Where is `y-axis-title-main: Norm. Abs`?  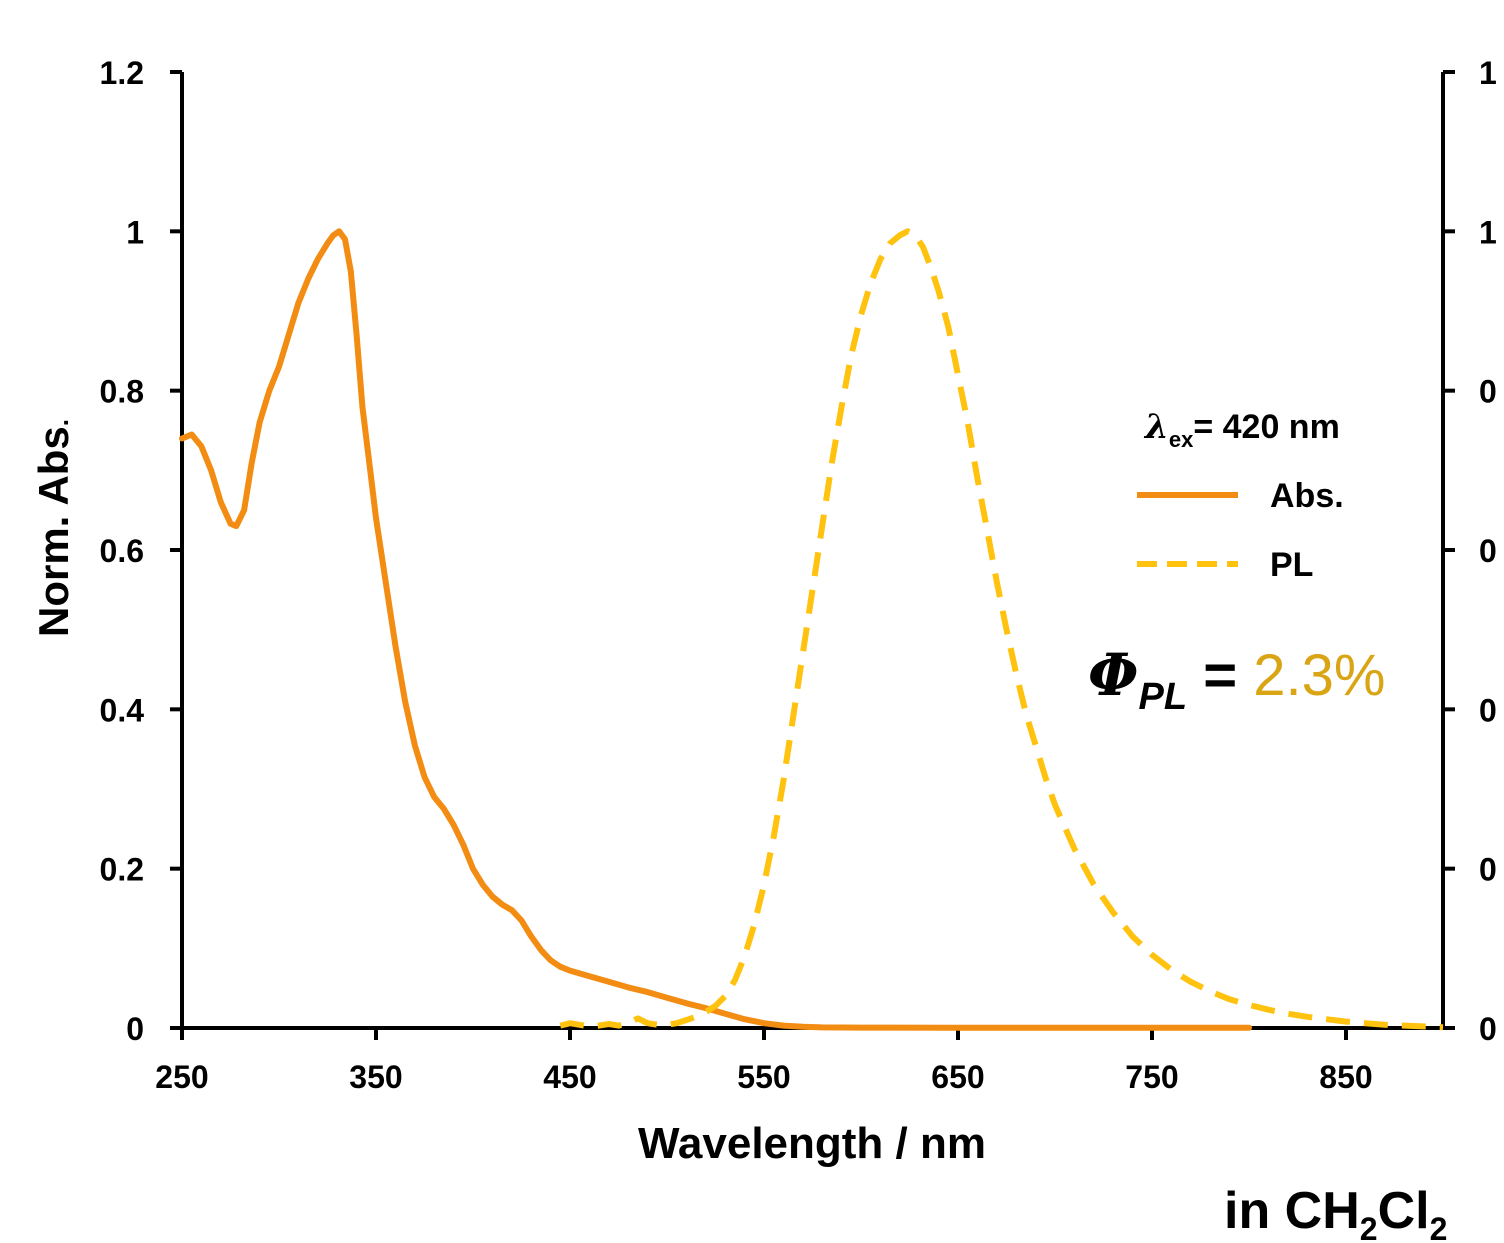
y-axis-title-main: Norm. Abs is located at coordinates (53, 531).